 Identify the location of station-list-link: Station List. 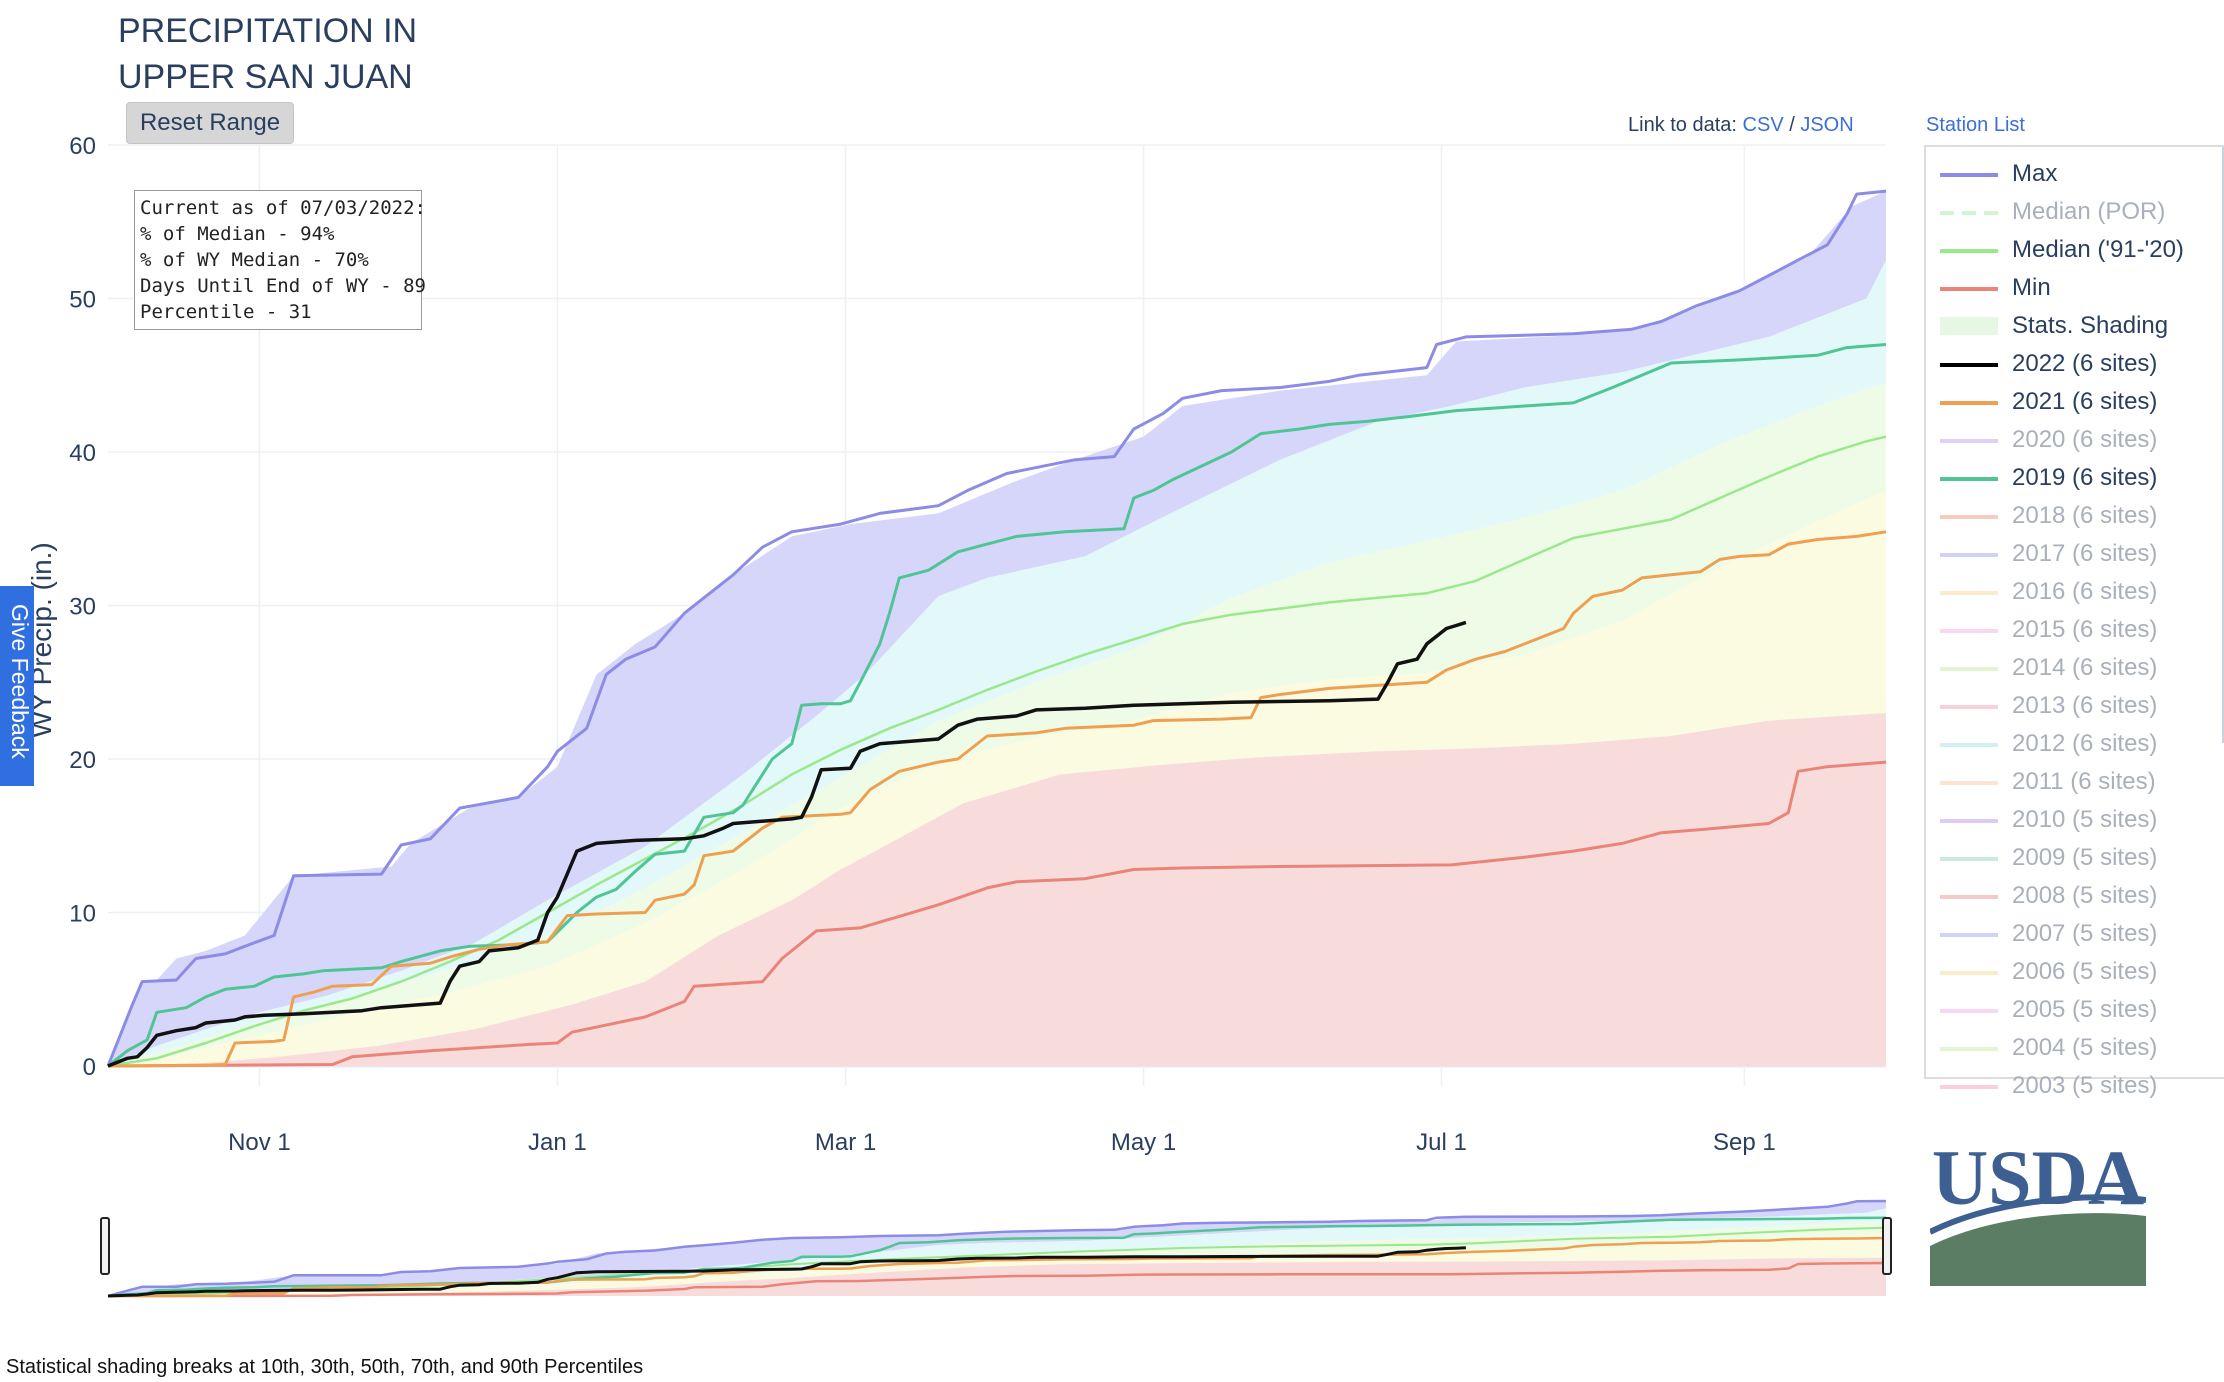
(1975, 125).